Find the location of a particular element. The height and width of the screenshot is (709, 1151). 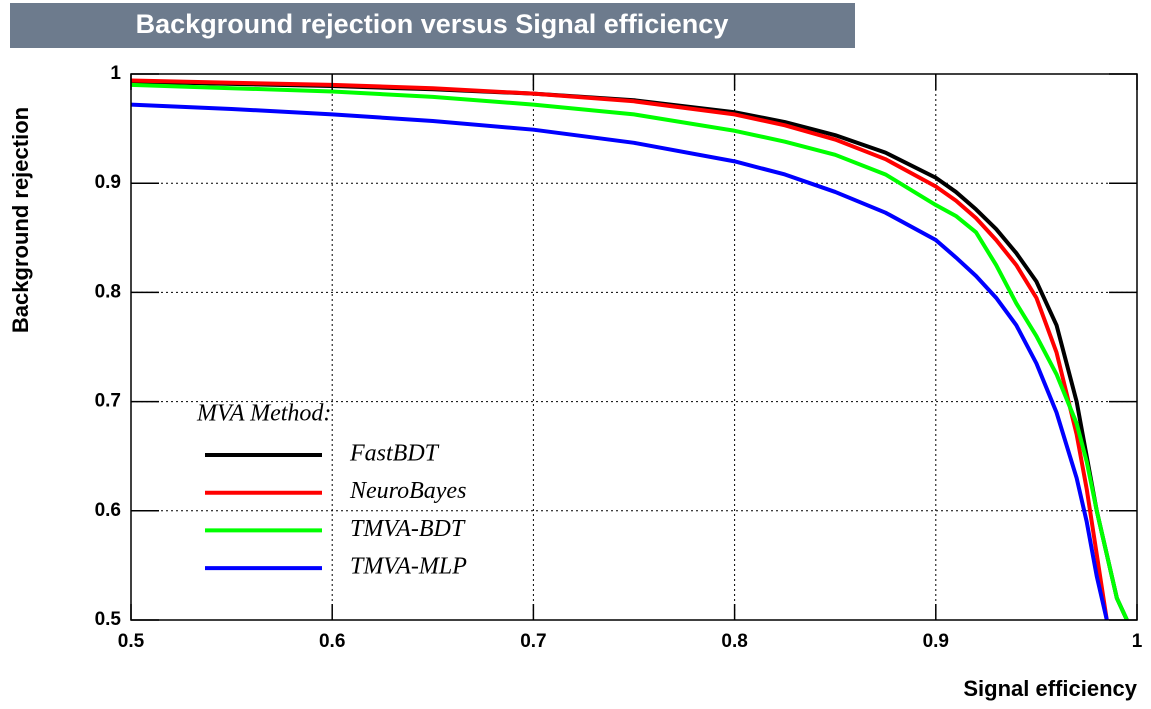

x-tick-label: 0.9 is located at coordinates (936, 641).